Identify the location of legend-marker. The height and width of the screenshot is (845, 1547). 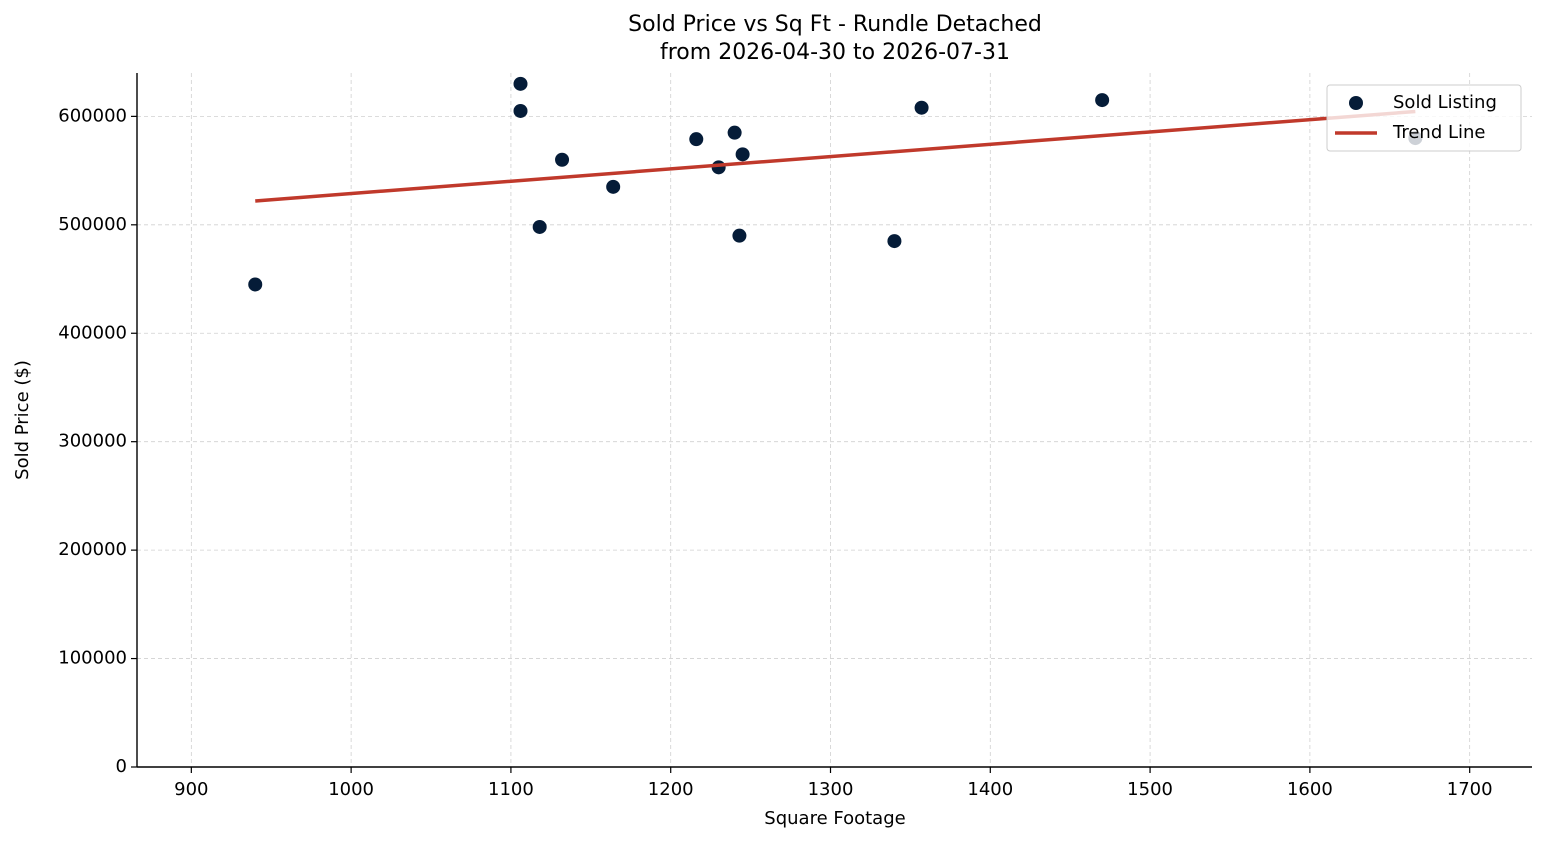
(1356, 103).